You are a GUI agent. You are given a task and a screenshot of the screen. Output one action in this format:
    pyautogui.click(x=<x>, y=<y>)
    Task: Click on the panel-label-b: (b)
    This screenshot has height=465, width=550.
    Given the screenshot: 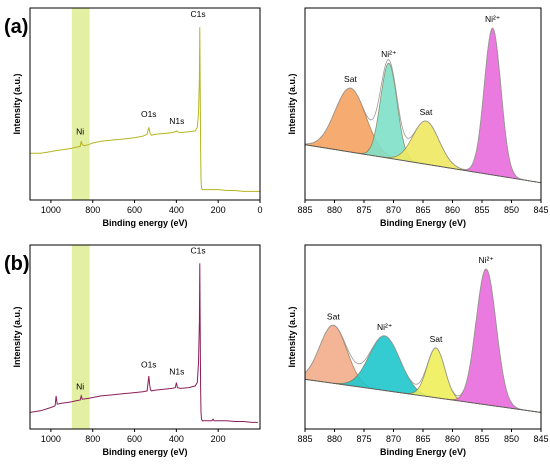 What is the action you would take?
    pyautogui.click(x=17, y=264)
    